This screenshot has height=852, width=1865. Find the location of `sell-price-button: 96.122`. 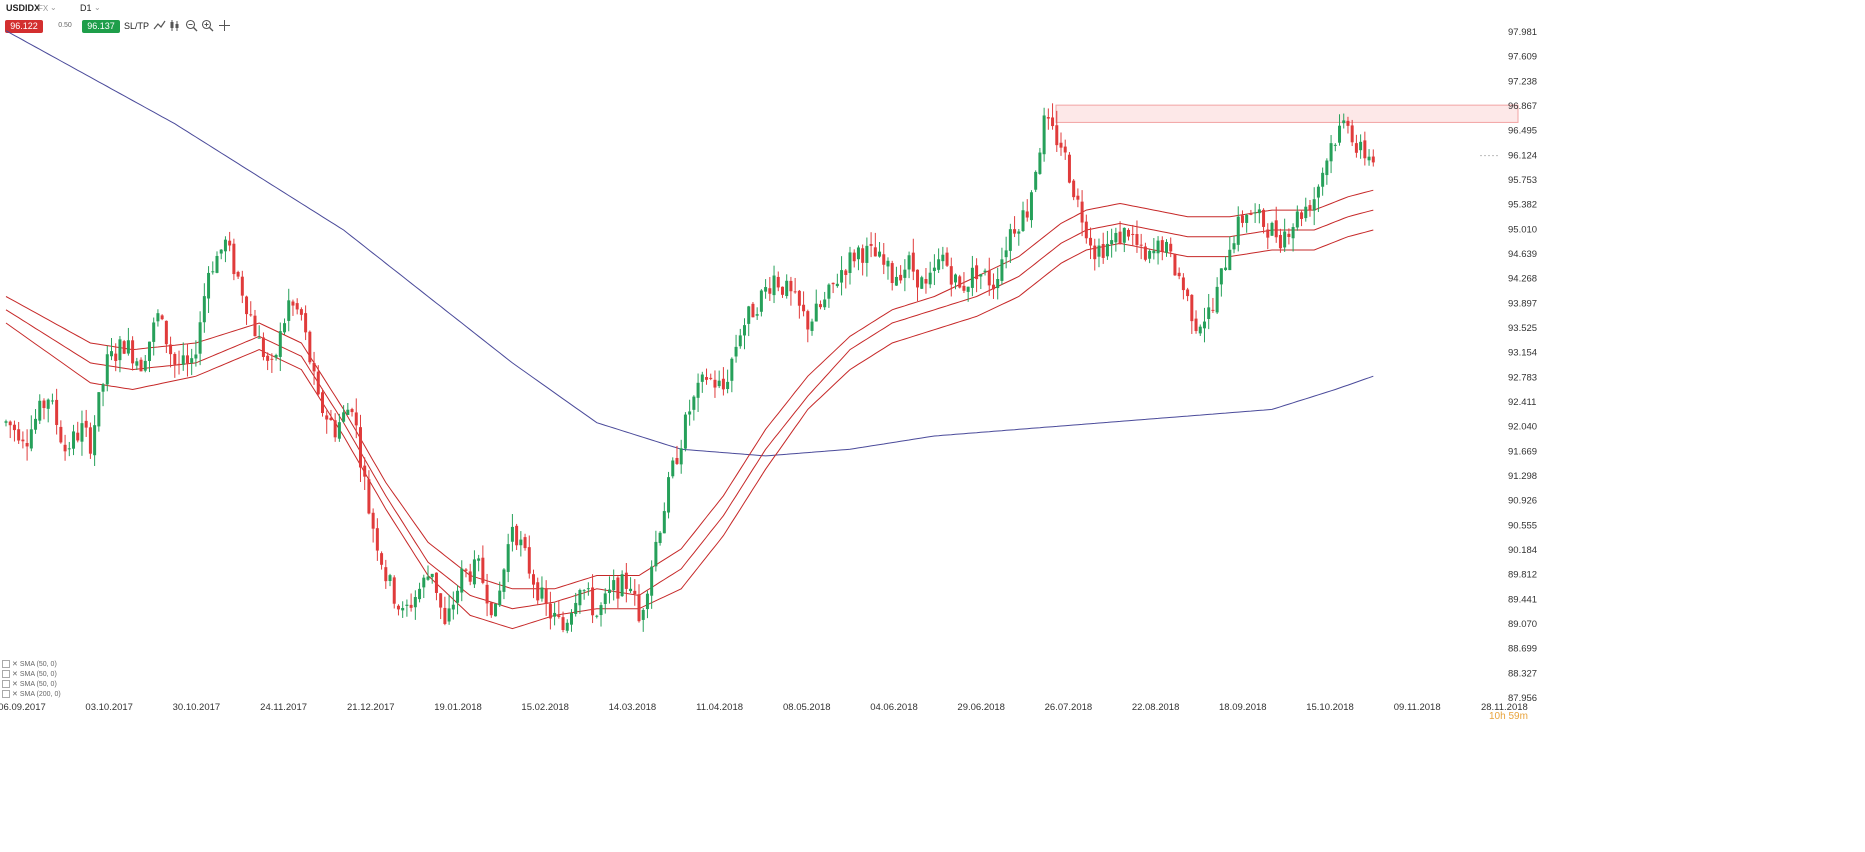

sell-price-button: 96.122 is located at coordinates (24, 26).